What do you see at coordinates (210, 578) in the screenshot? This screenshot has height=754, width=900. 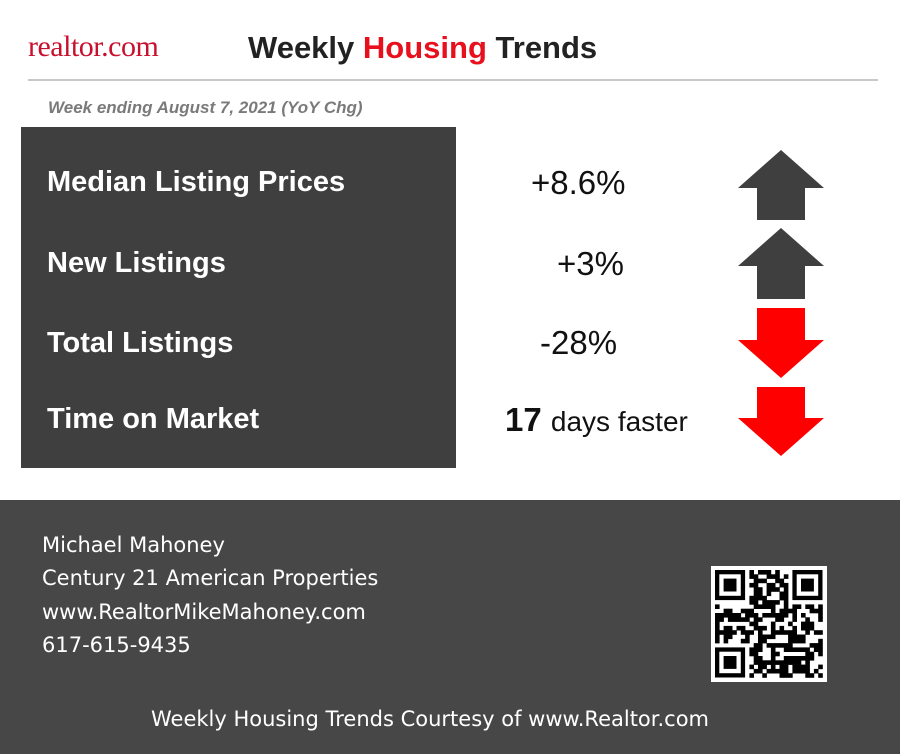 I see `contact-company: Century 21 American Properties` at bounding box center [210, 578].